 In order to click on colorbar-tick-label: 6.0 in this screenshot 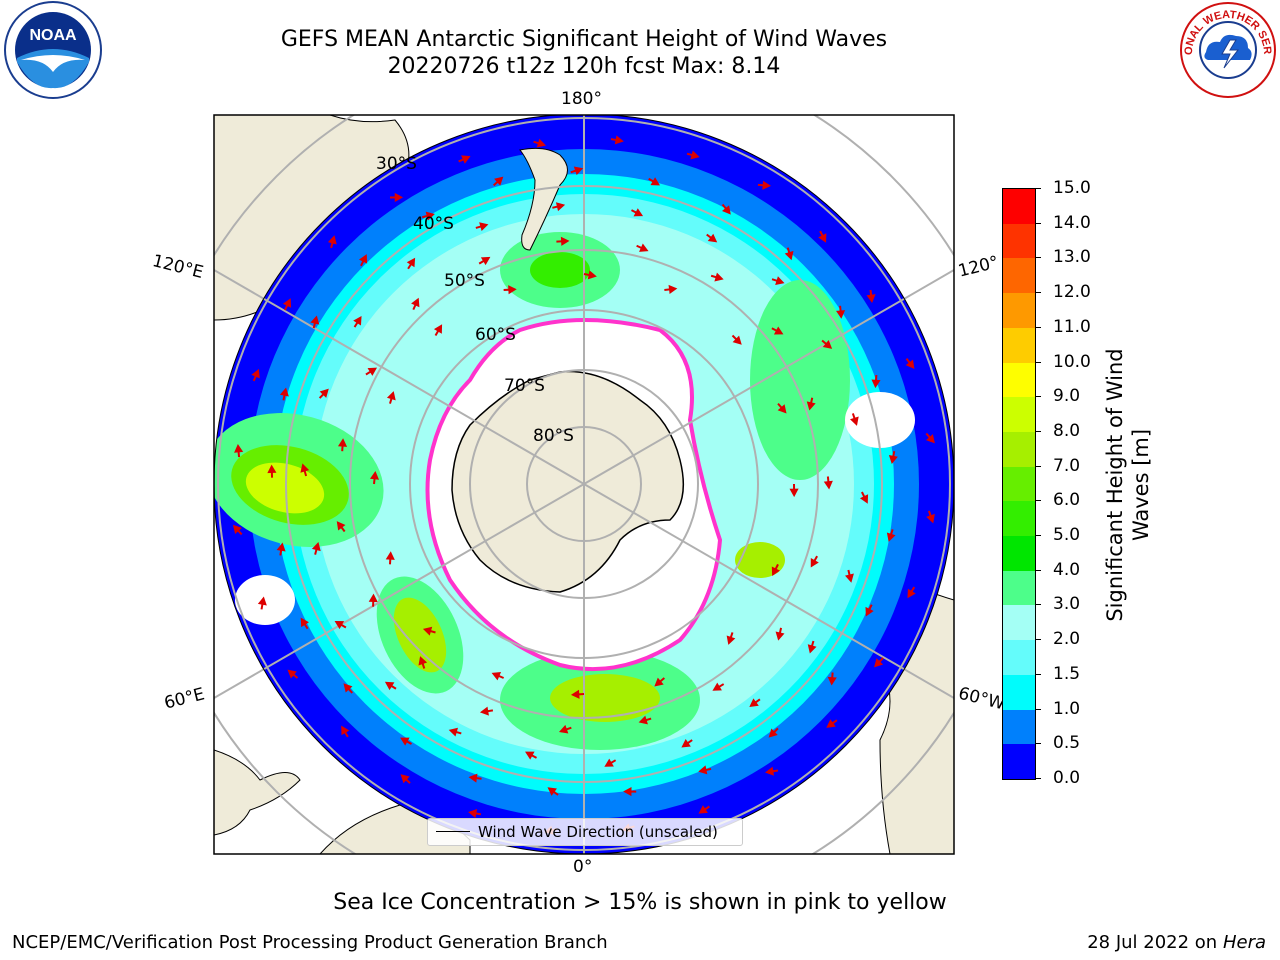, I will do `click(1067, 500)`.